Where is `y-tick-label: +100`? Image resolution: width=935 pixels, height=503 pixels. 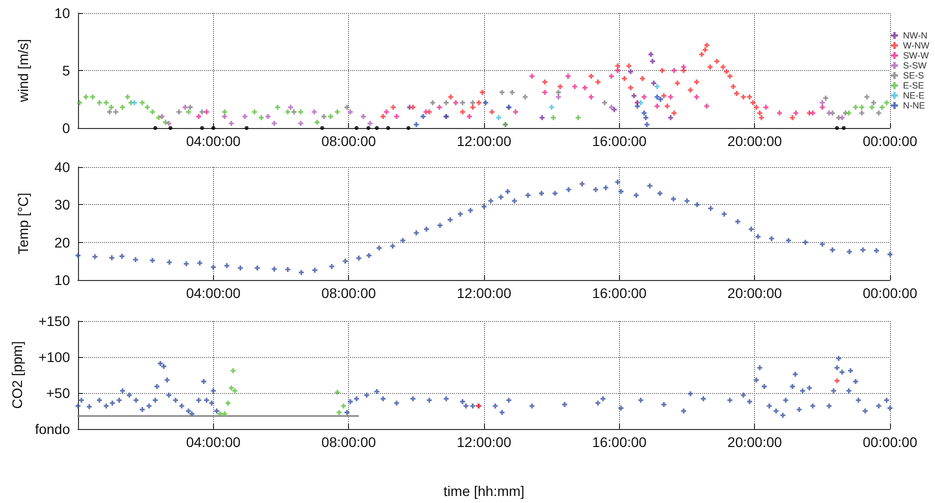
y-tick-label: +100 is located at coordinates (54, 357).